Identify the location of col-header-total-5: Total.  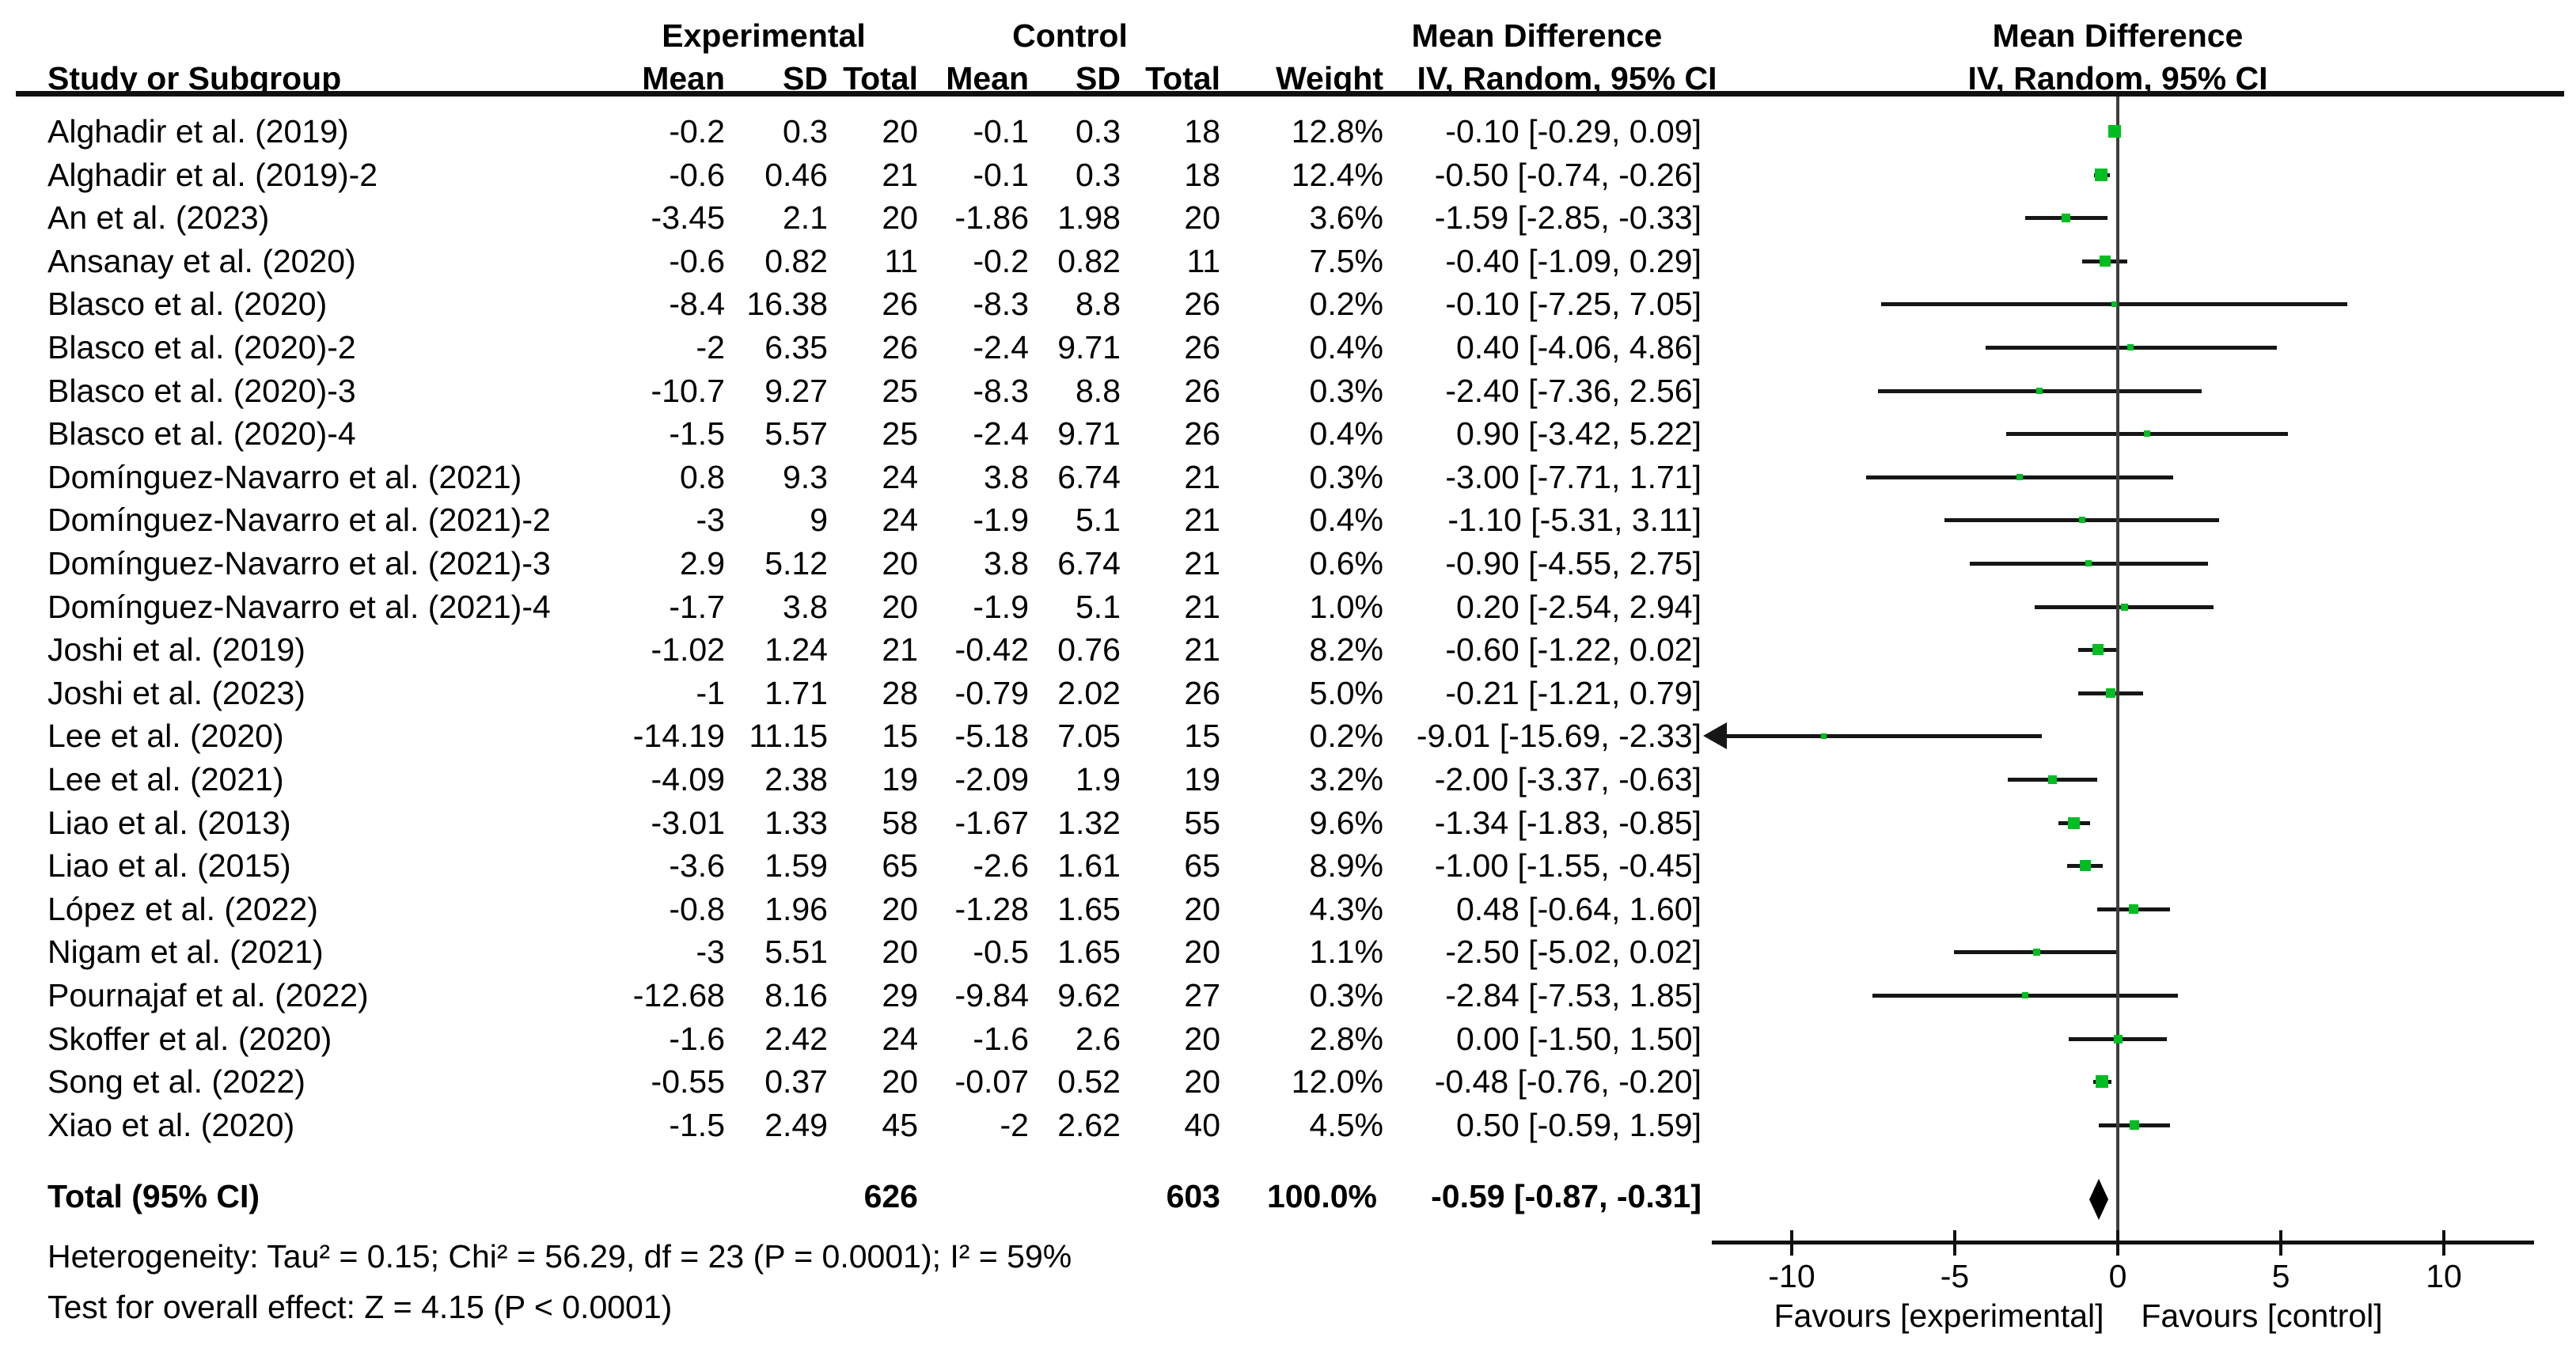
(1182, 78).